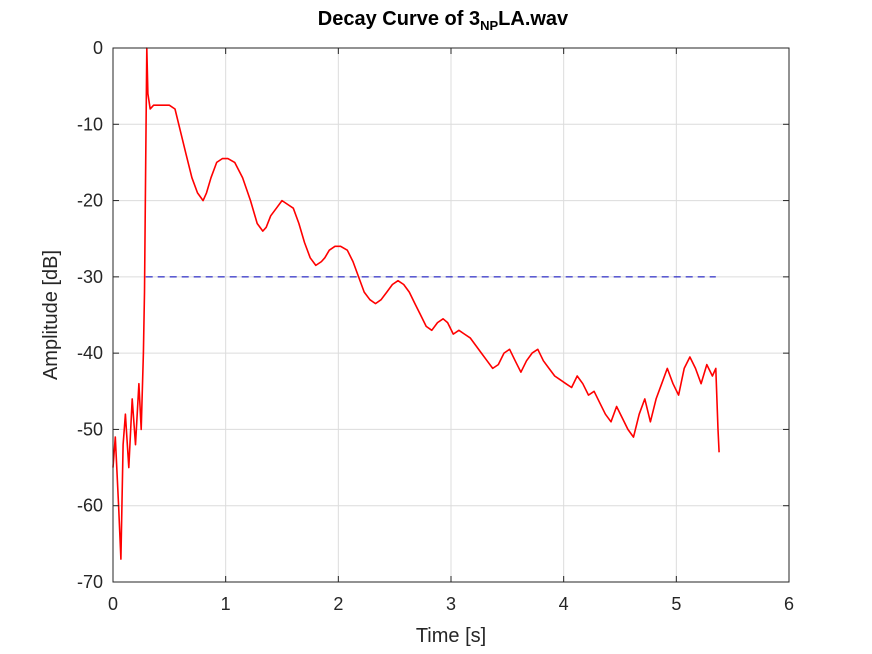 This screenshot has width=872, height=654. I want to click on y-tick-label: -60, so click(90, 506).